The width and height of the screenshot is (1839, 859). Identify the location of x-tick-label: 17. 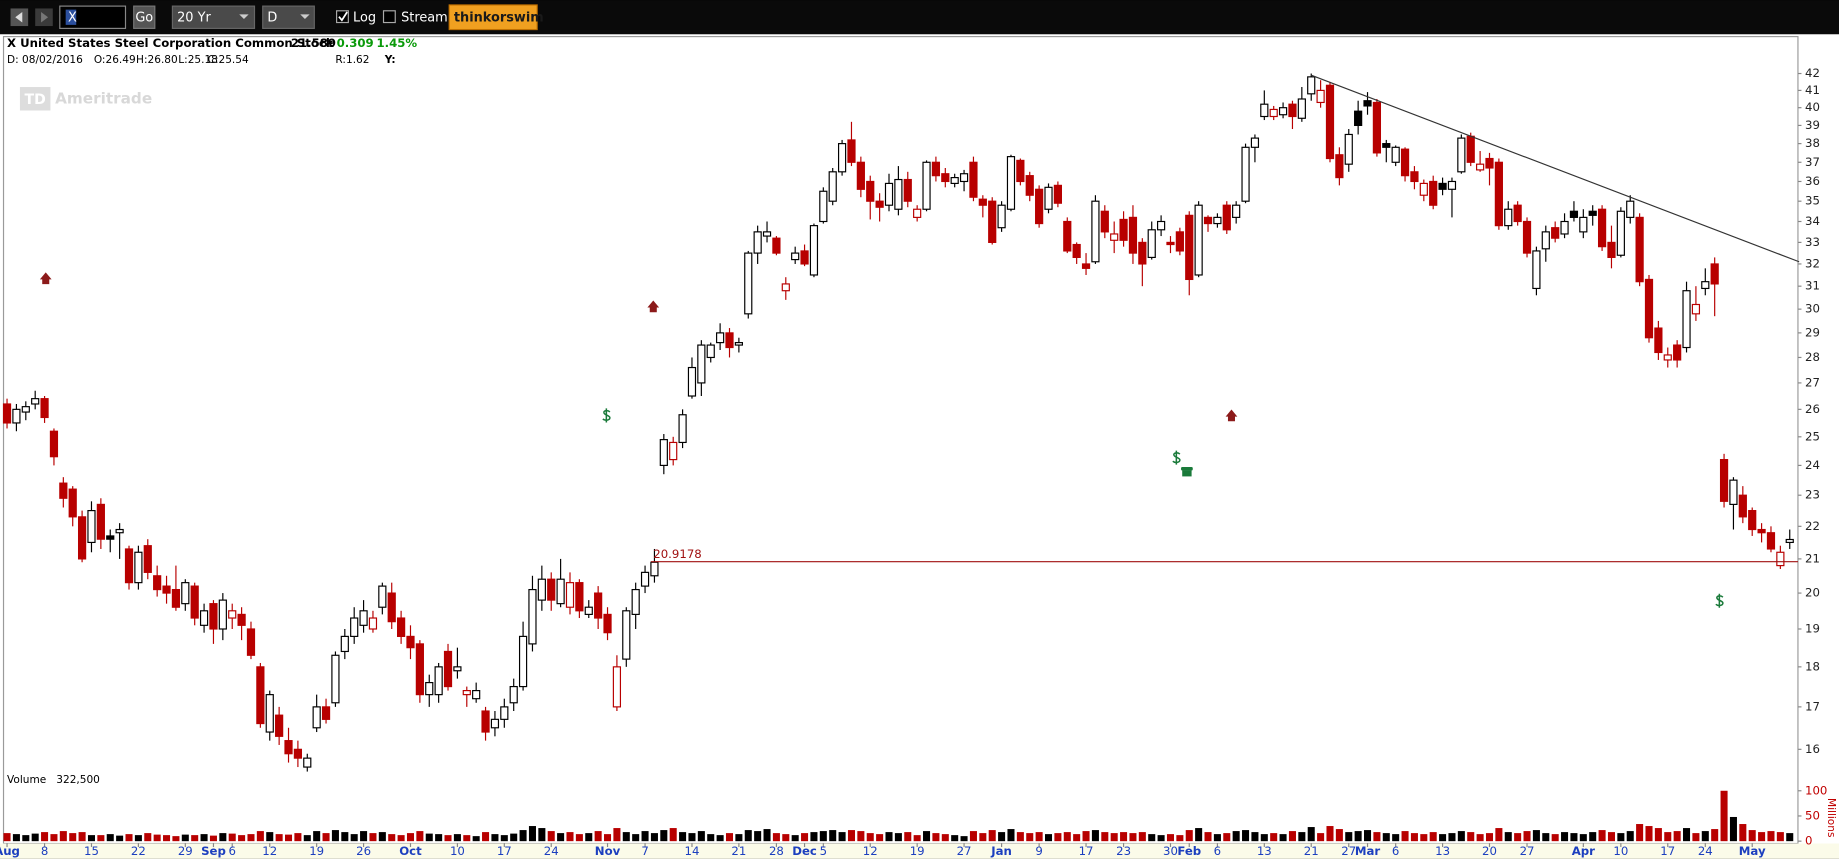
(1667, 851).